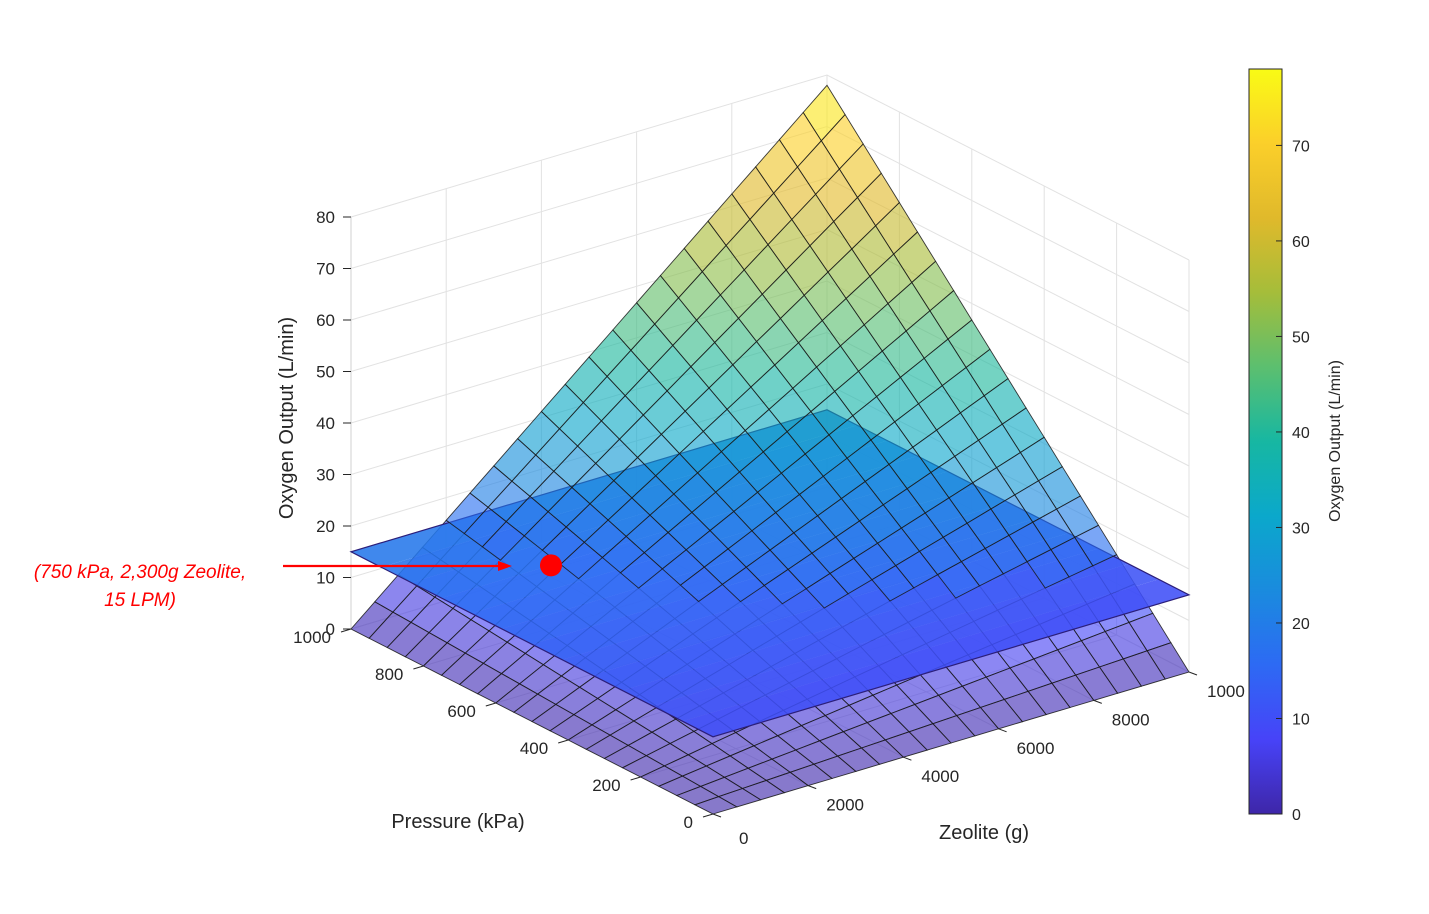  Describe the element at coordinates (325, 372) in the screenshot. I see `z-tick-label: 50` at that location.